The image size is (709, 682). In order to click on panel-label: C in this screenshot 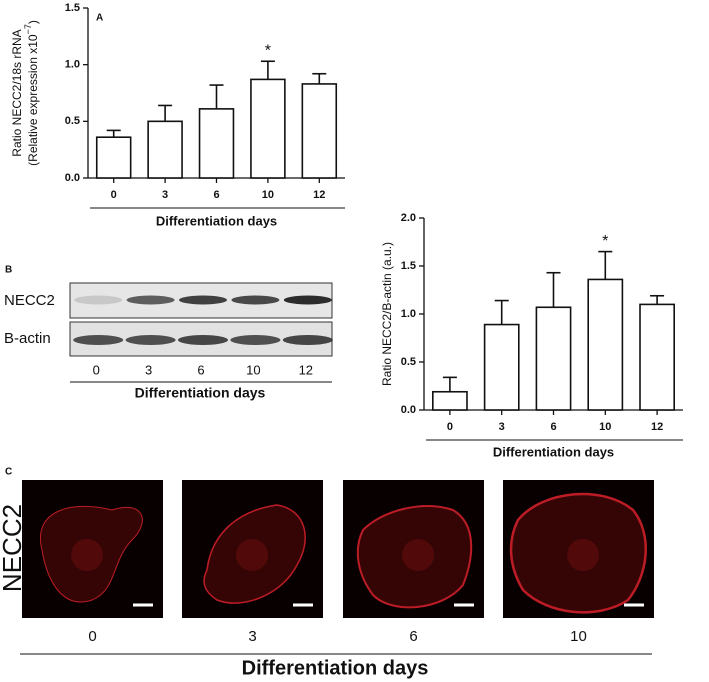, I will do `click(8, 472)`.